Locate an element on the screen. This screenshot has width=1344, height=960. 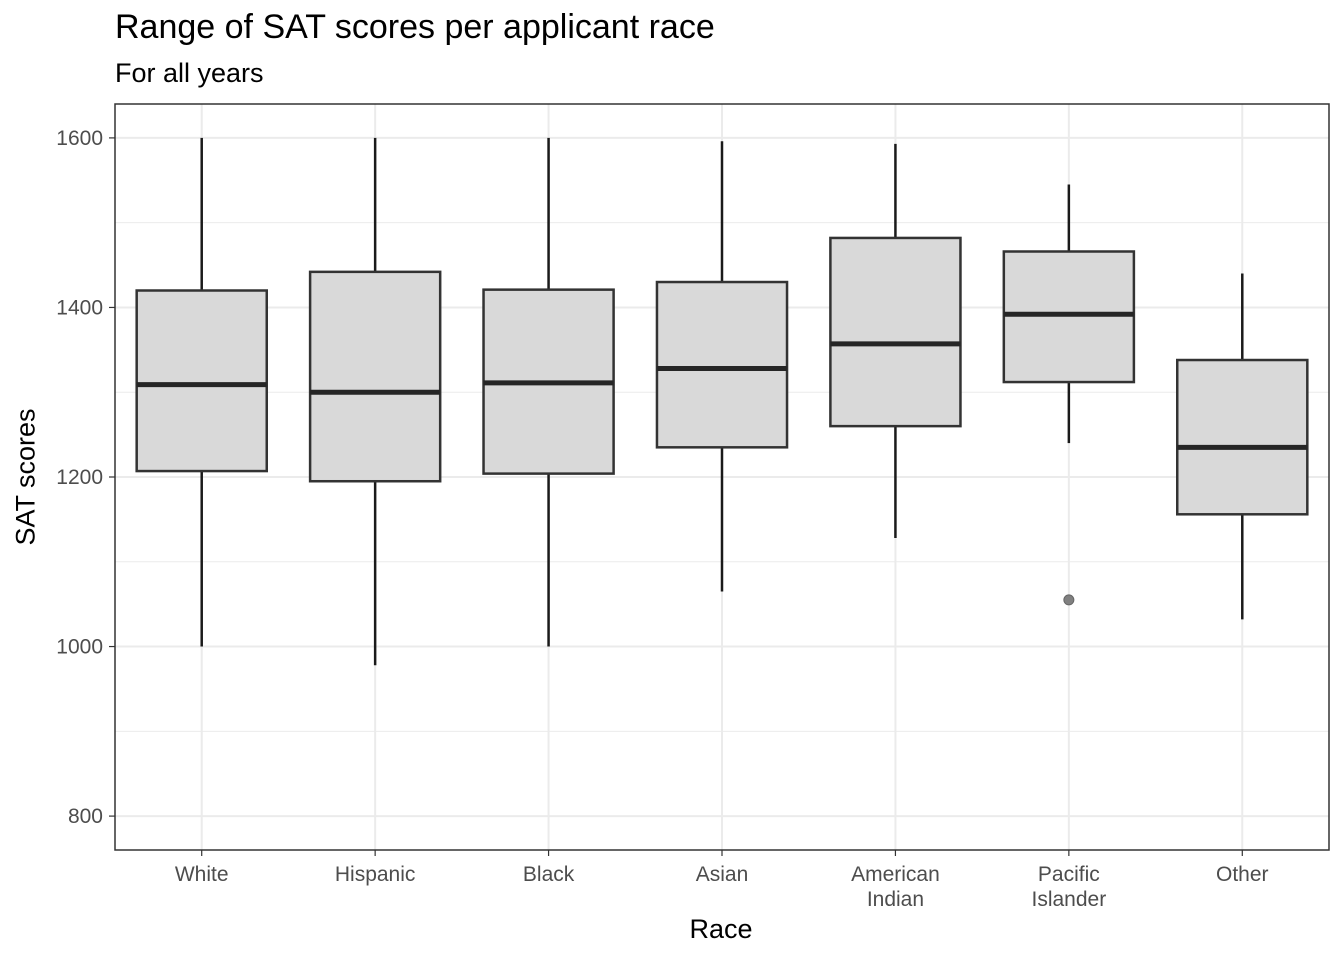
y-tick-label: 800 is located at coordinates (85, 816).